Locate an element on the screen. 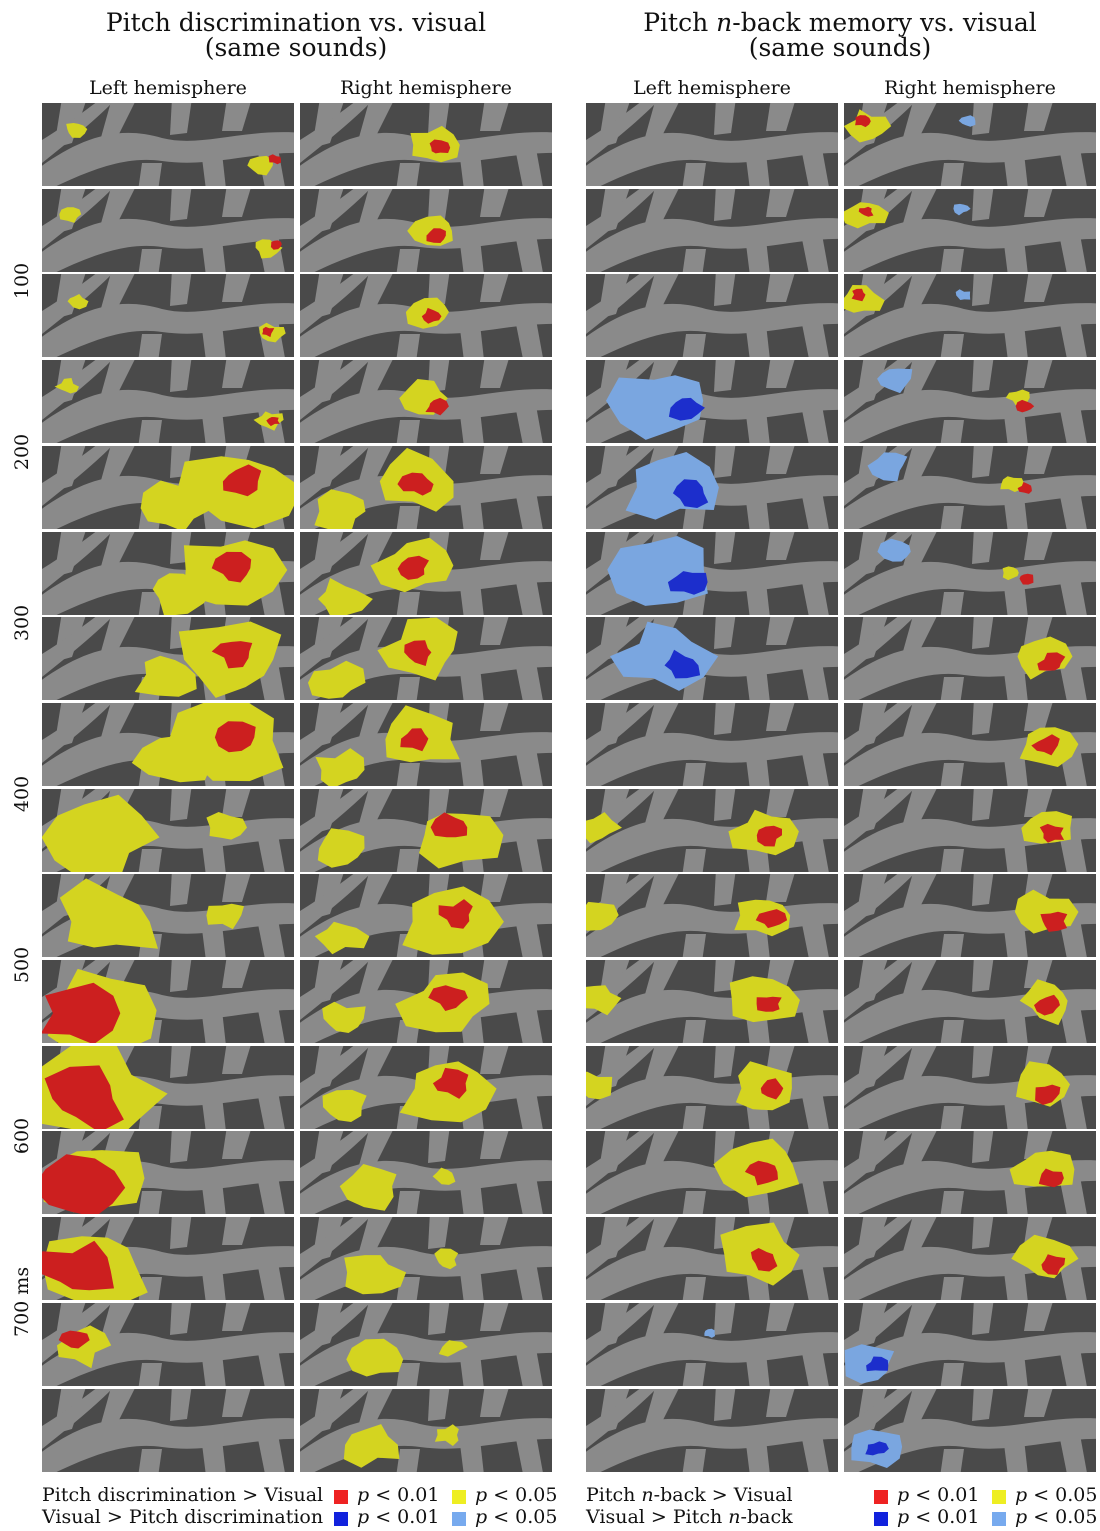 Image resolution: width=1100 pixels, height=1531 pixels. swatch-p2-blue is located at coordinates (881, 1519).